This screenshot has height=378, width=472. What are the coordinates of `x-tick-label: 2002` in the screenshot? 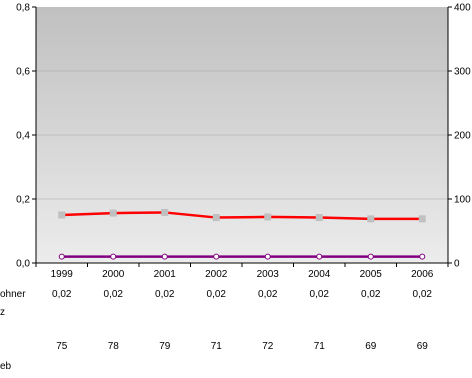 It's located at (216, 274).